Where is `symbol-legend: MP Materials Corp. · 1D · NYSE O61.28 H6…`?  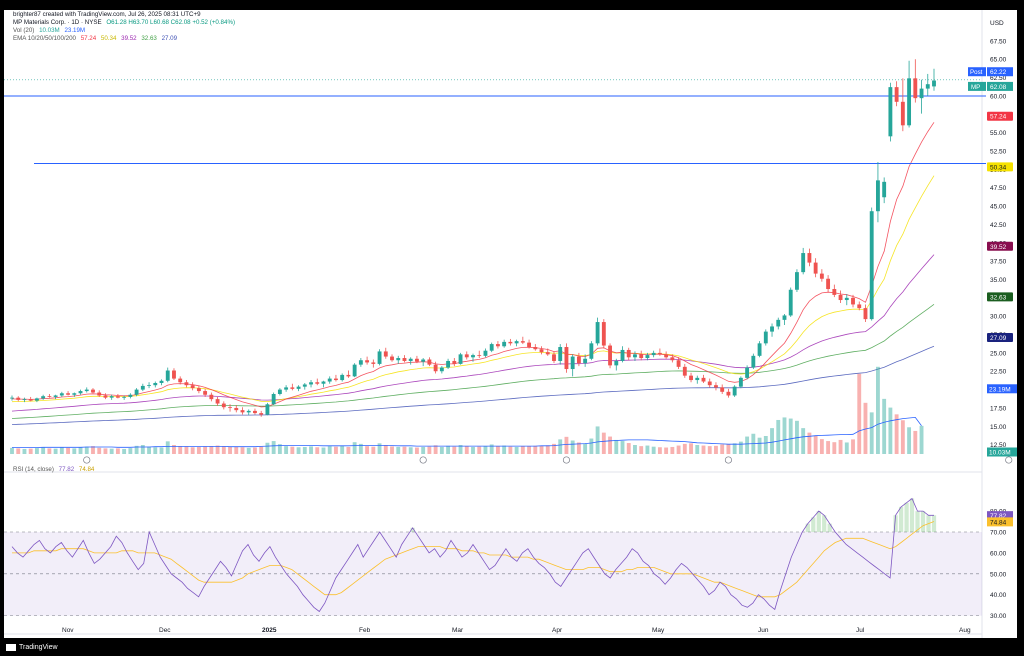 symbol-legend: MP Materials Corp. · 1D · NYSE O61.28 H6… is located at coordinates (125, 22).